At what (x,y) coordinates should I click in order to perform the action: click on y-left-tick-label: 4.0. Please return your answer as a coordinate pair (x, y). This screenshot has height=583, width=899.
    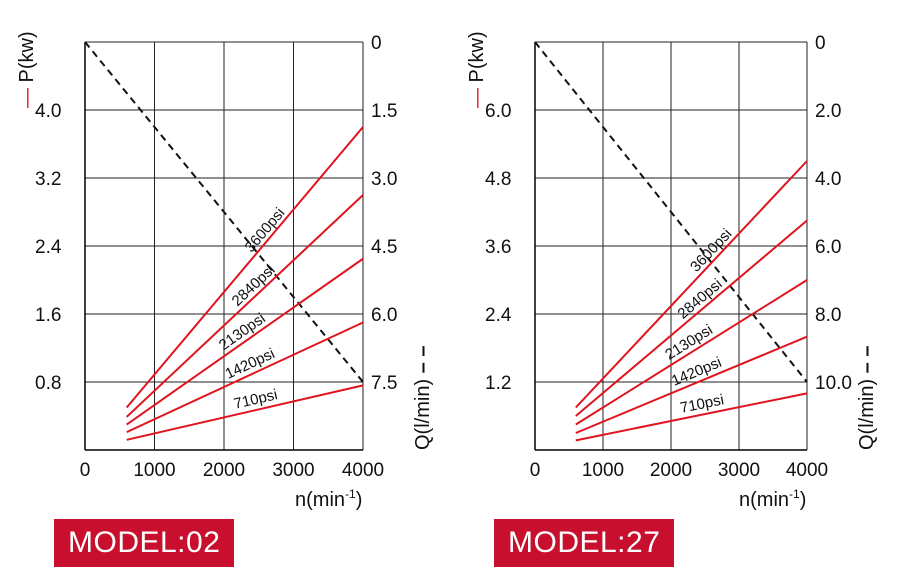
    Looking at the image, I should click on (48, 111).